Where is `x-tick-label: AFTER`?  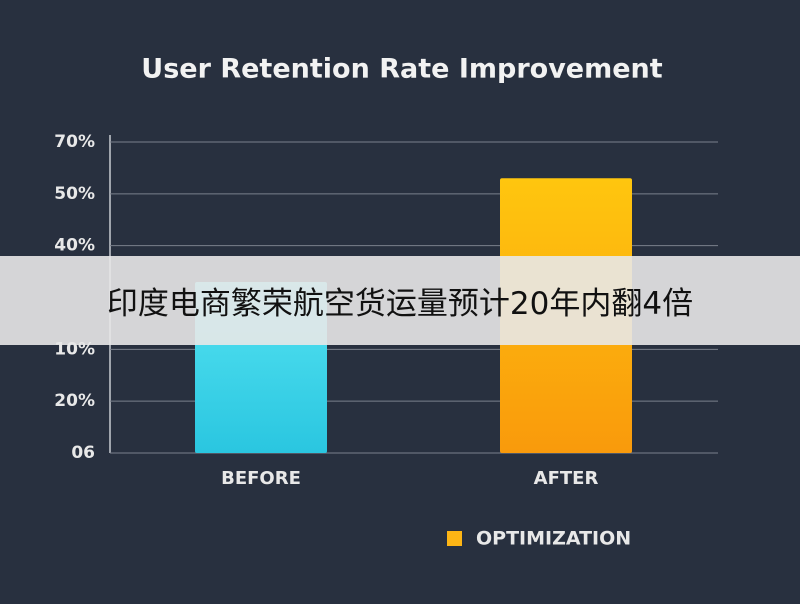 x-tick-label: AFTER is located at coordinates (566, 478).